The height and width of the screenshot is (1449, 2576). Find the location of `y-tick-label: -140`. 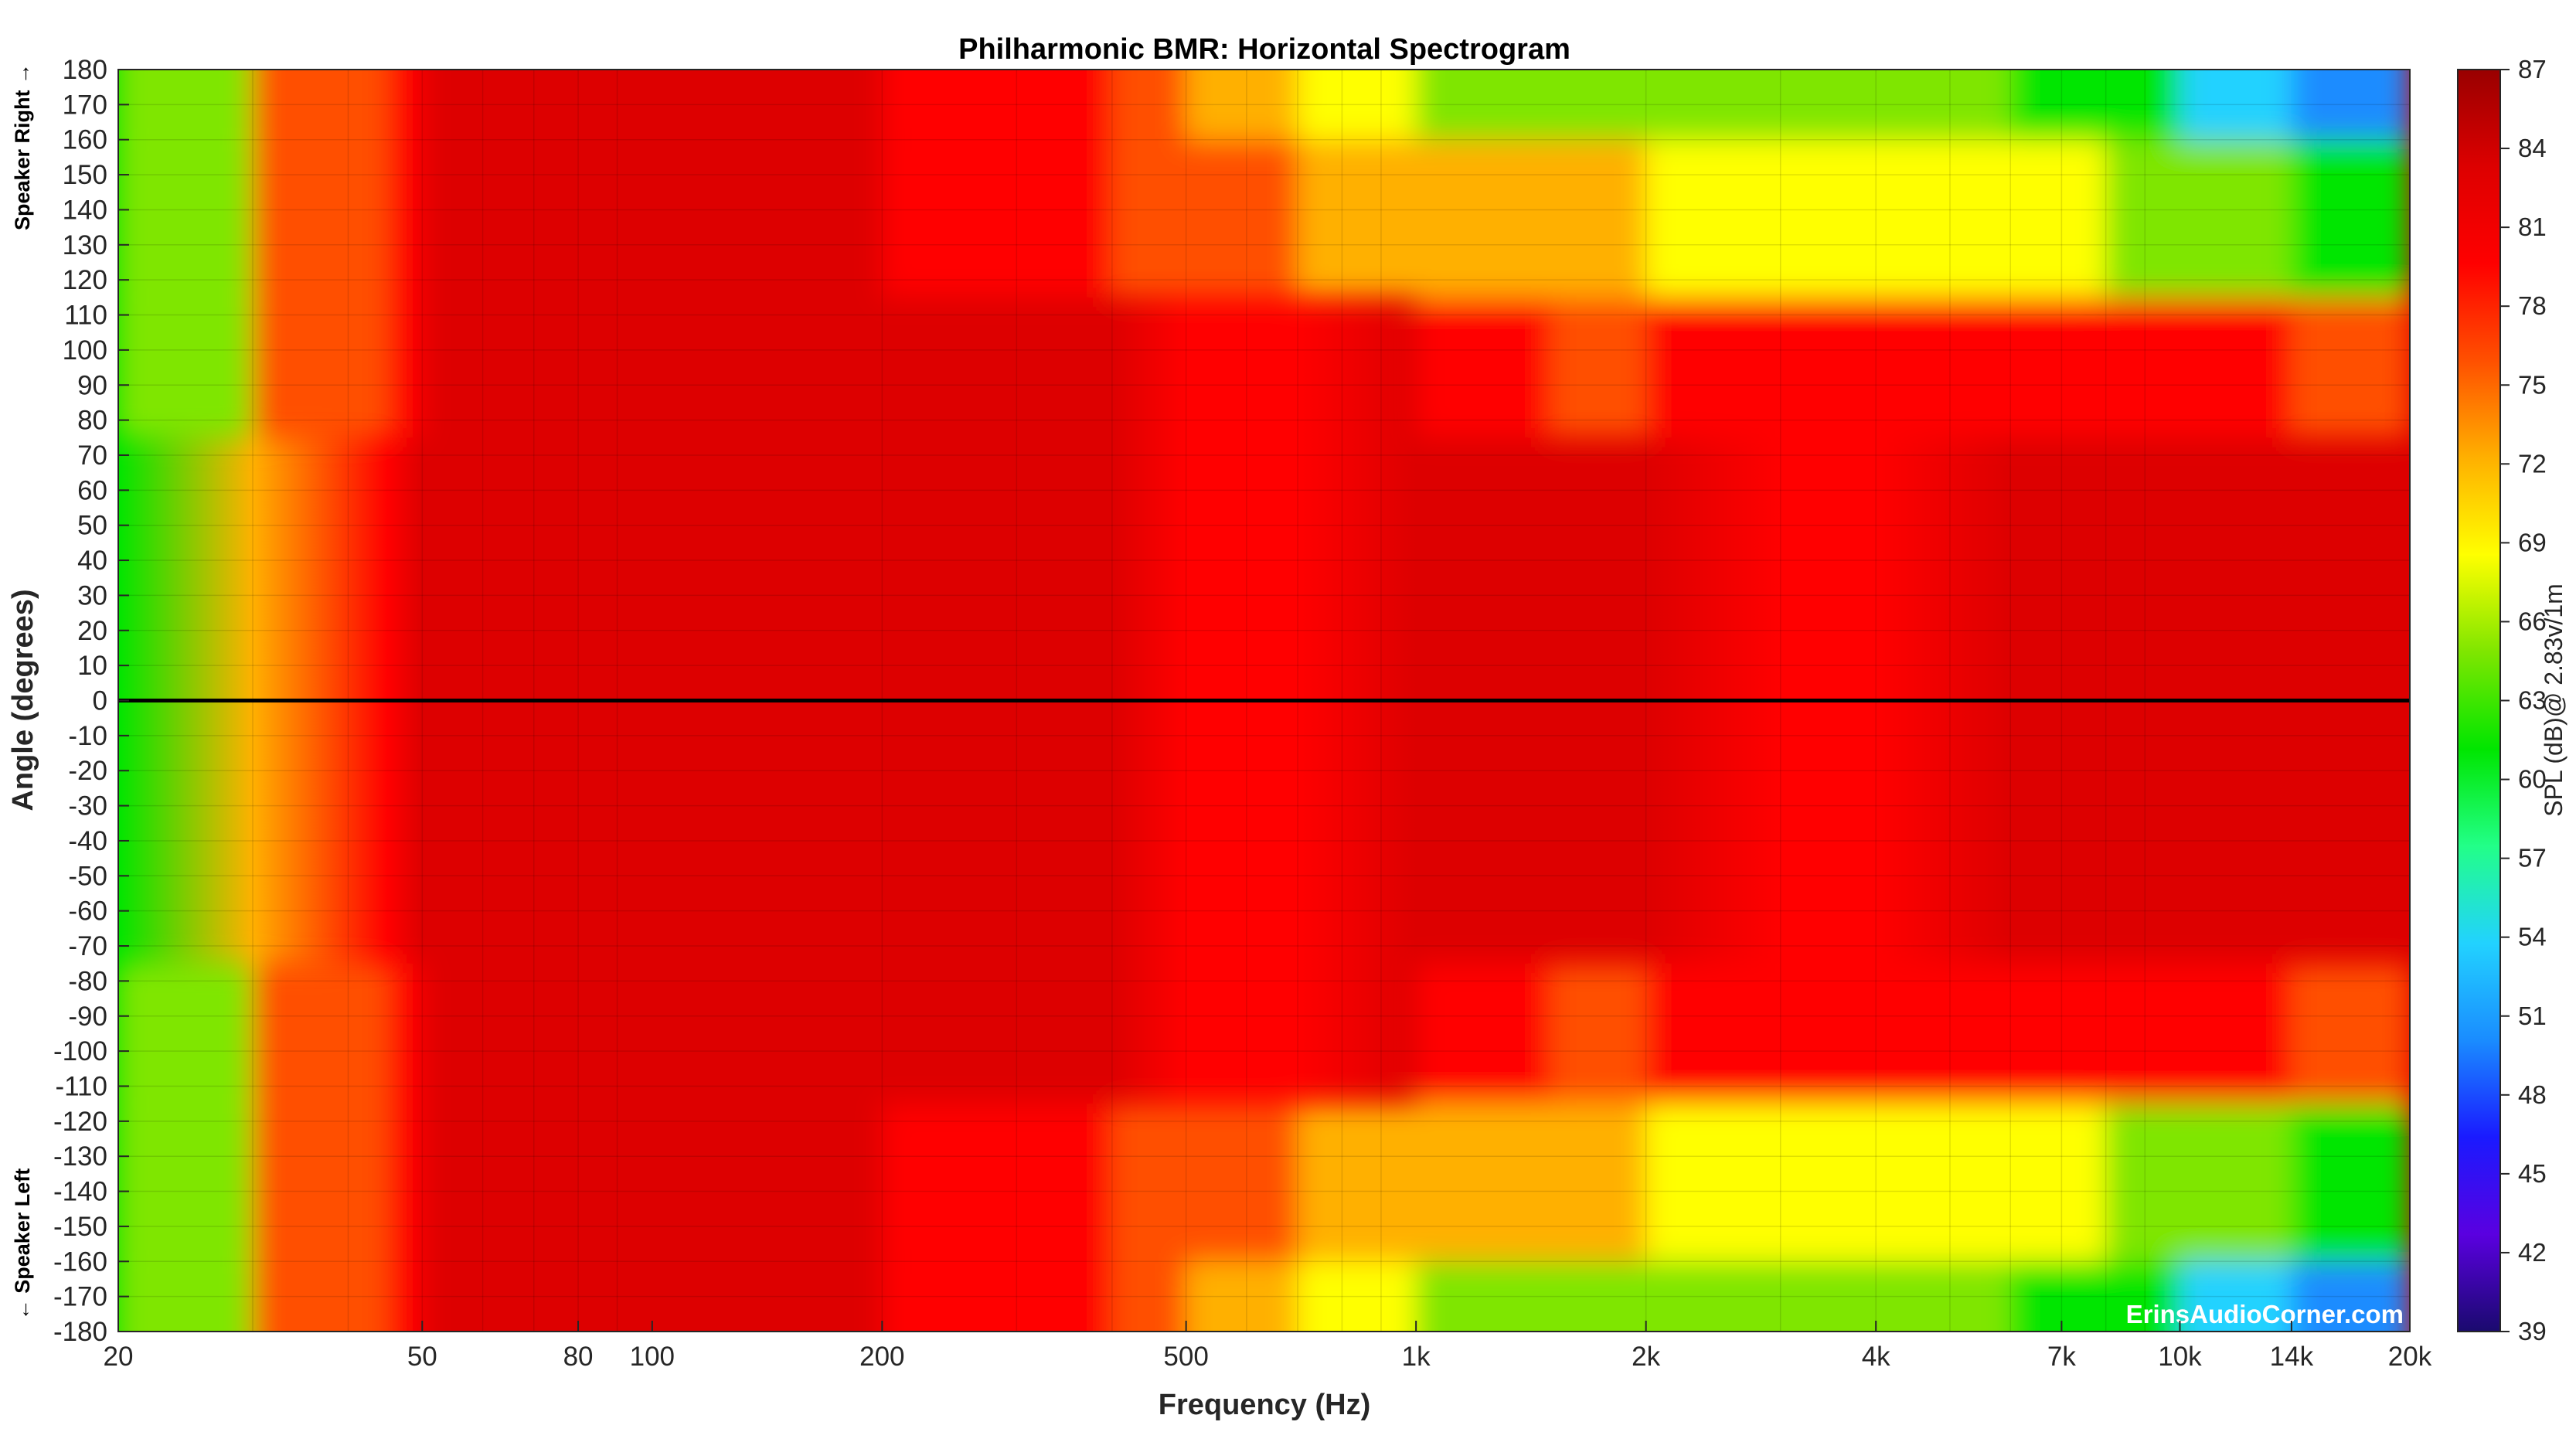

y-tick-label: -140 is located at coordinates (80, 1192).